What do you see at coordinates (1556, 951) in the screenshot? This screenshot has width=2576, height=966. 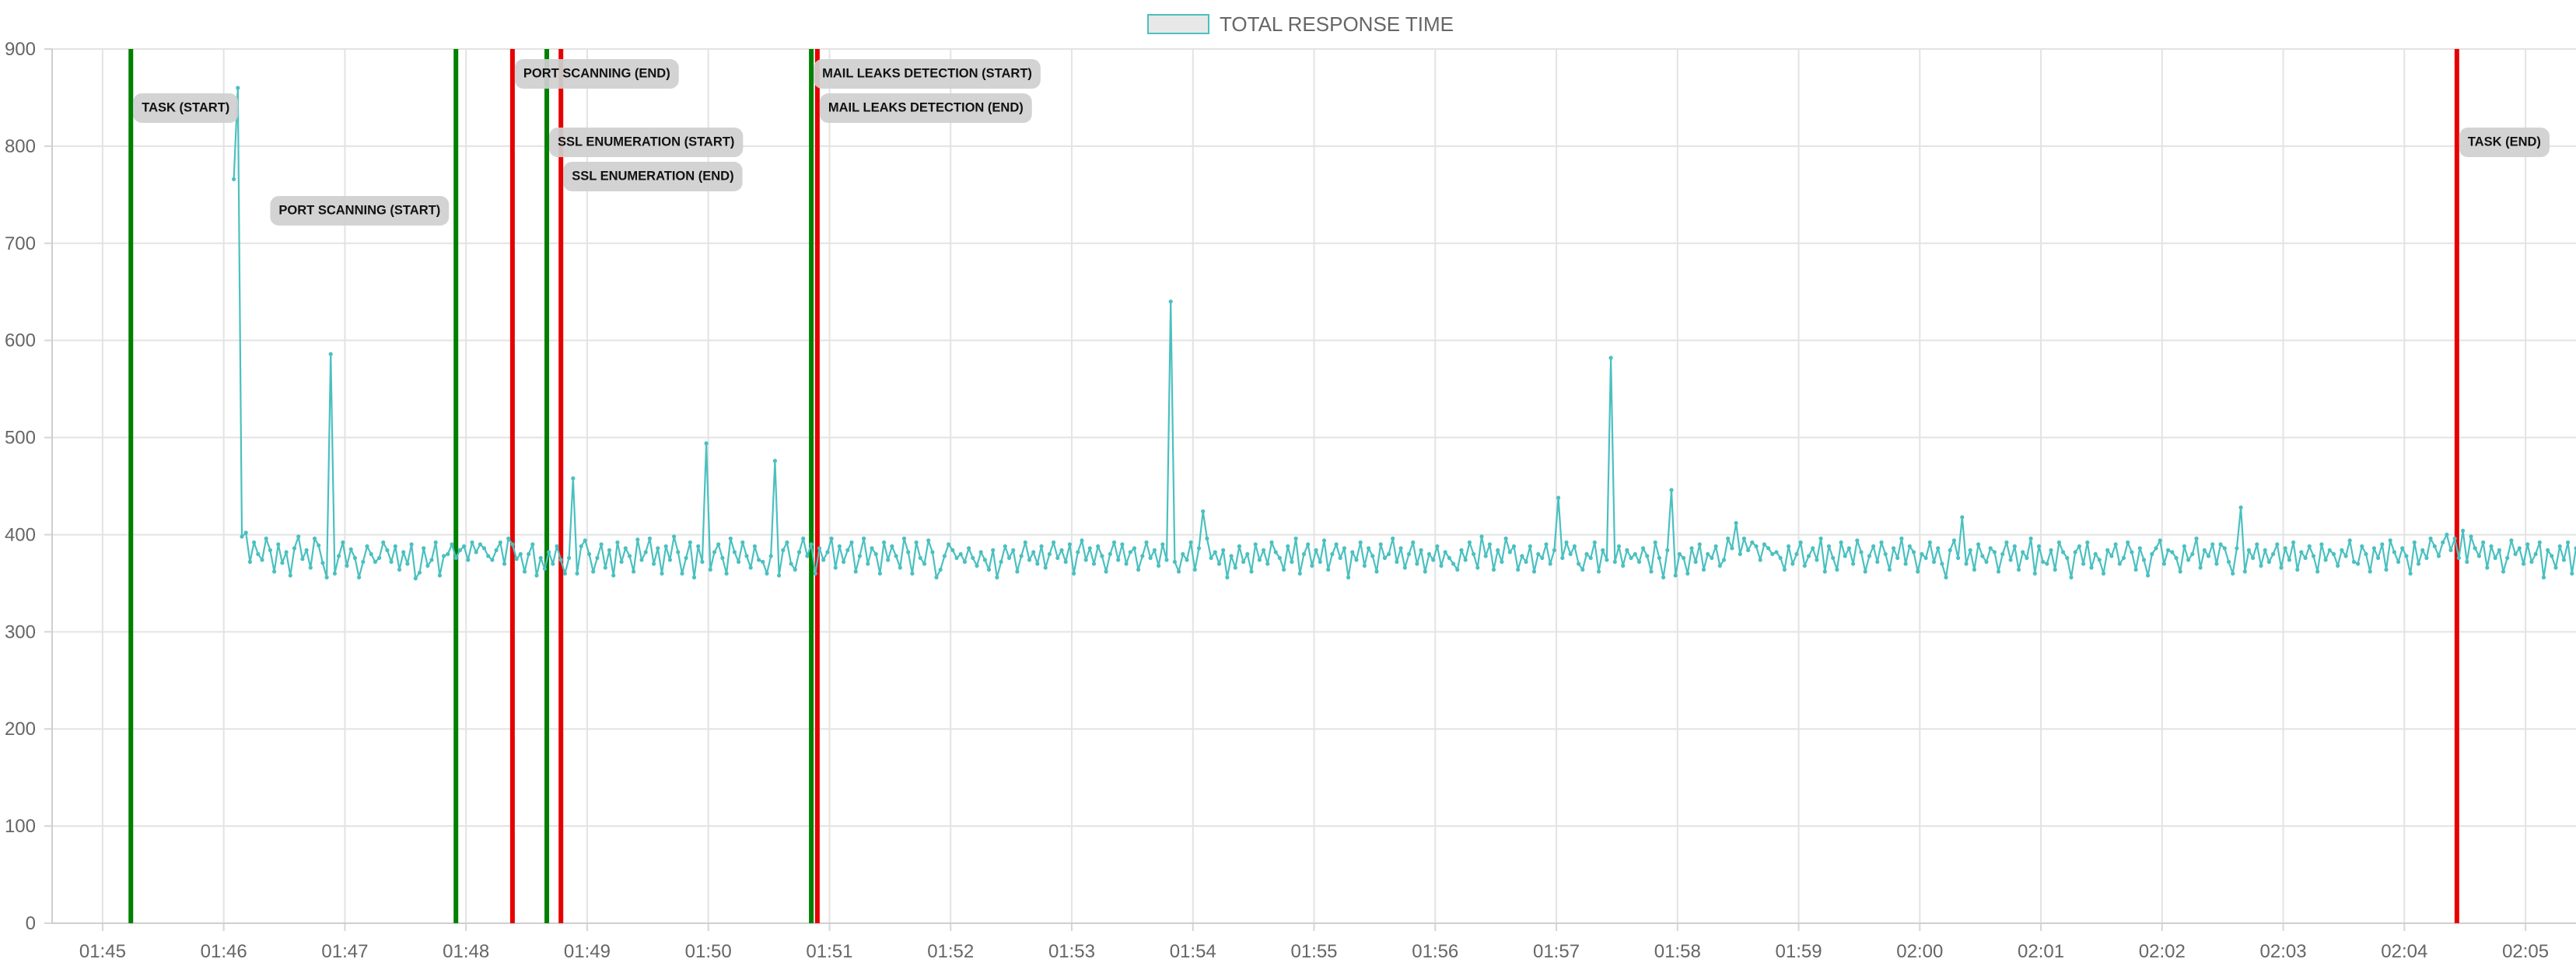 I see `x-tick-label: 01:57` at bounding box center [1556, 951].